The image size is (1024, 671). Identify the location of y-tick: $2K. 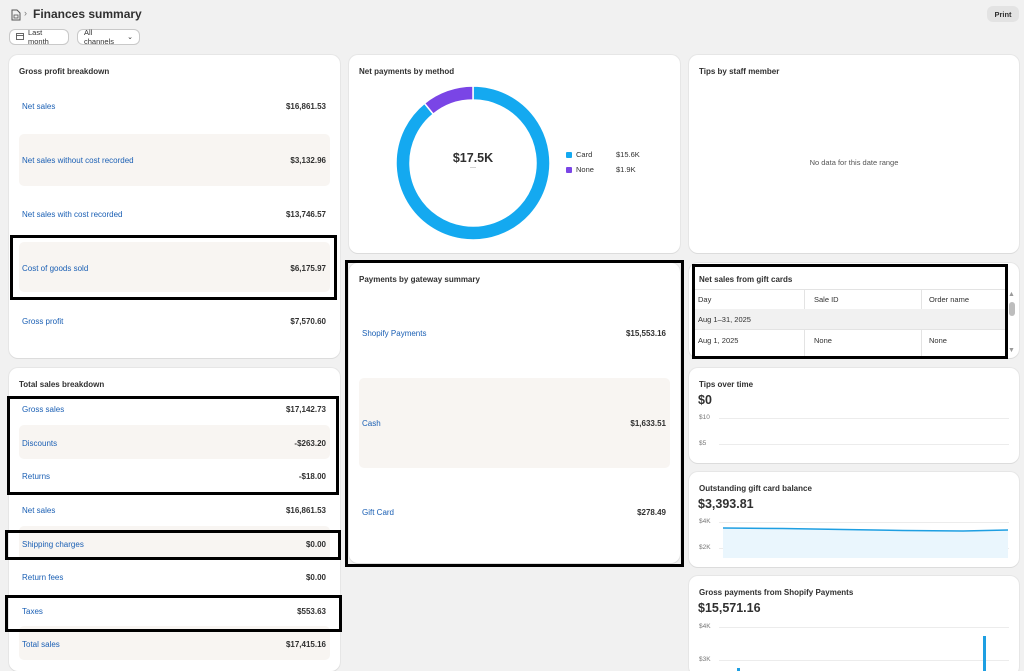
(705, 547).